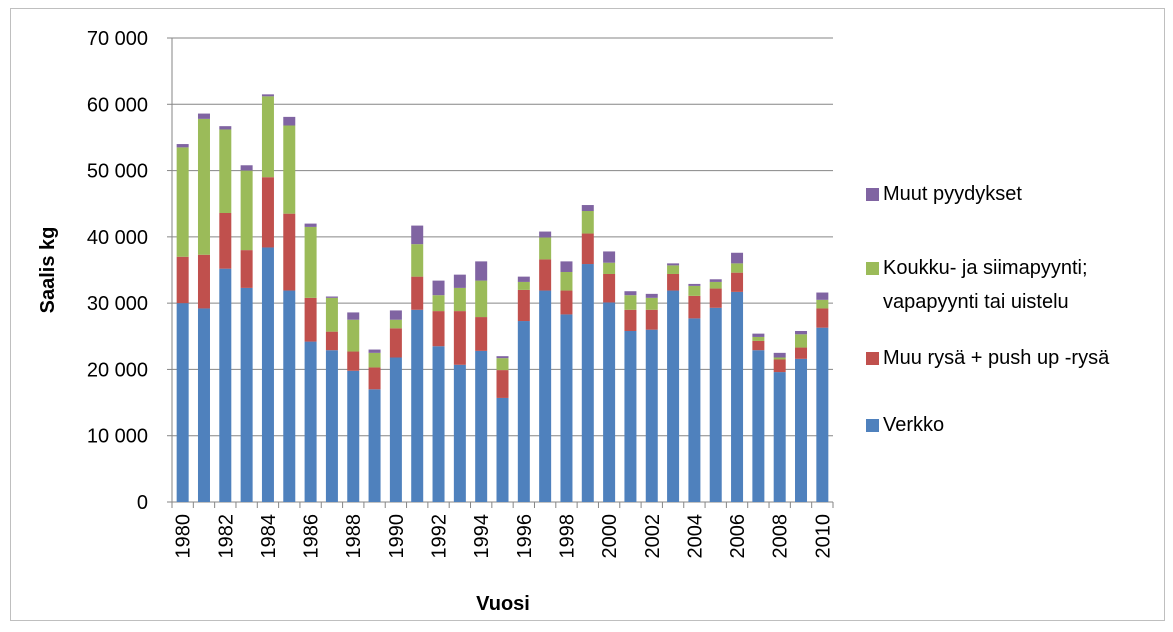  What do you see at coordinates (440, 536) in the screenshot?
I see `x-tick-label: 1992` at bounding box center [440, 536].